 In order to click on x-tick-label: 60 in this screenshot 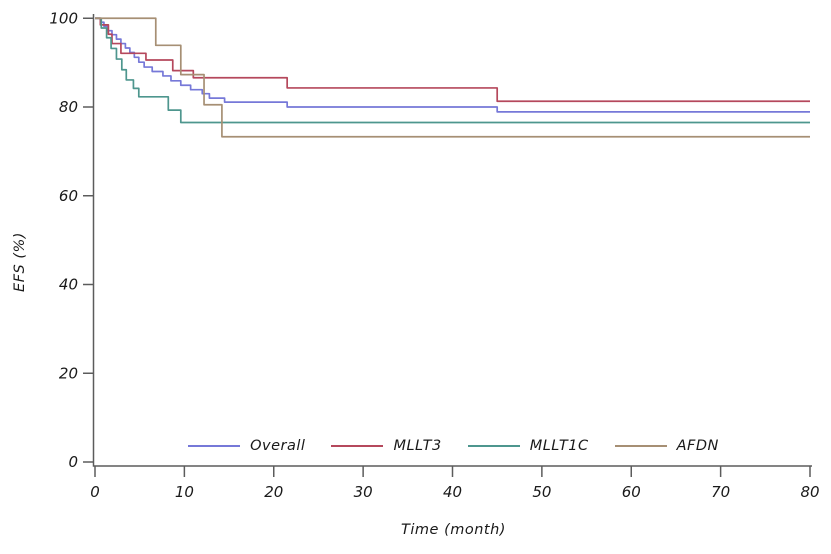, I will do `click(631, 492)`.